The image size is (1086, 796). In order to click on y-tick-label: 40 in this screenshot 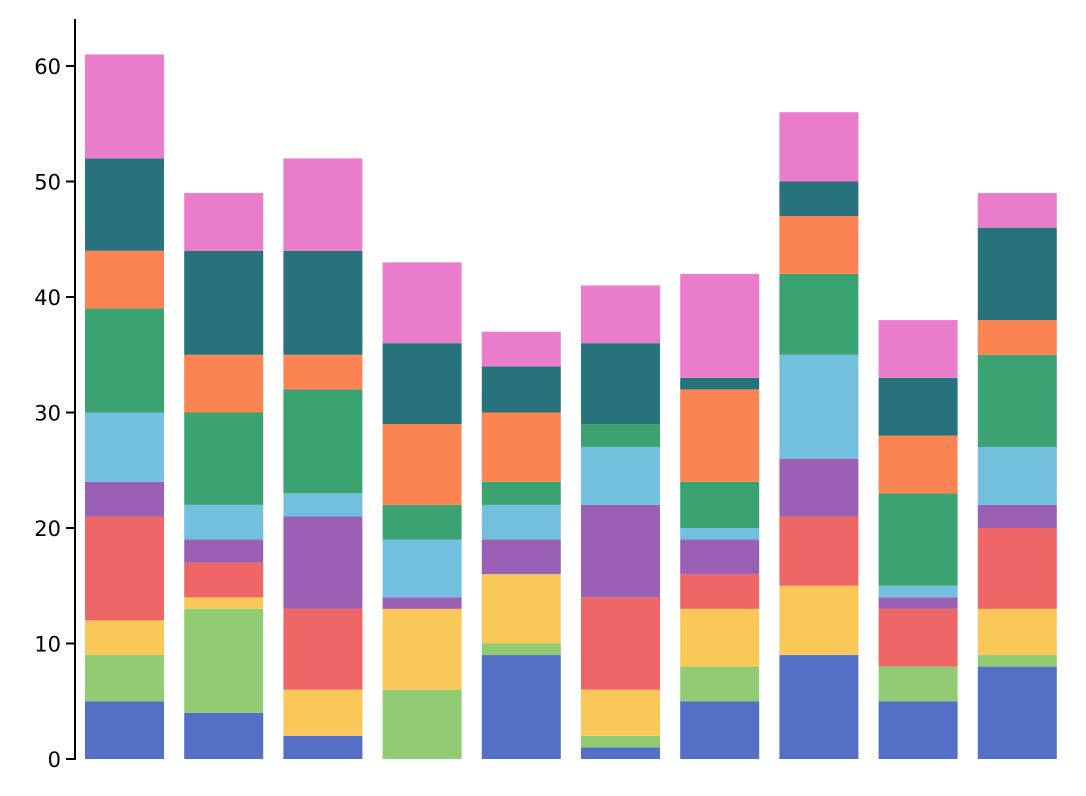, I will do `click(47, 298)`.